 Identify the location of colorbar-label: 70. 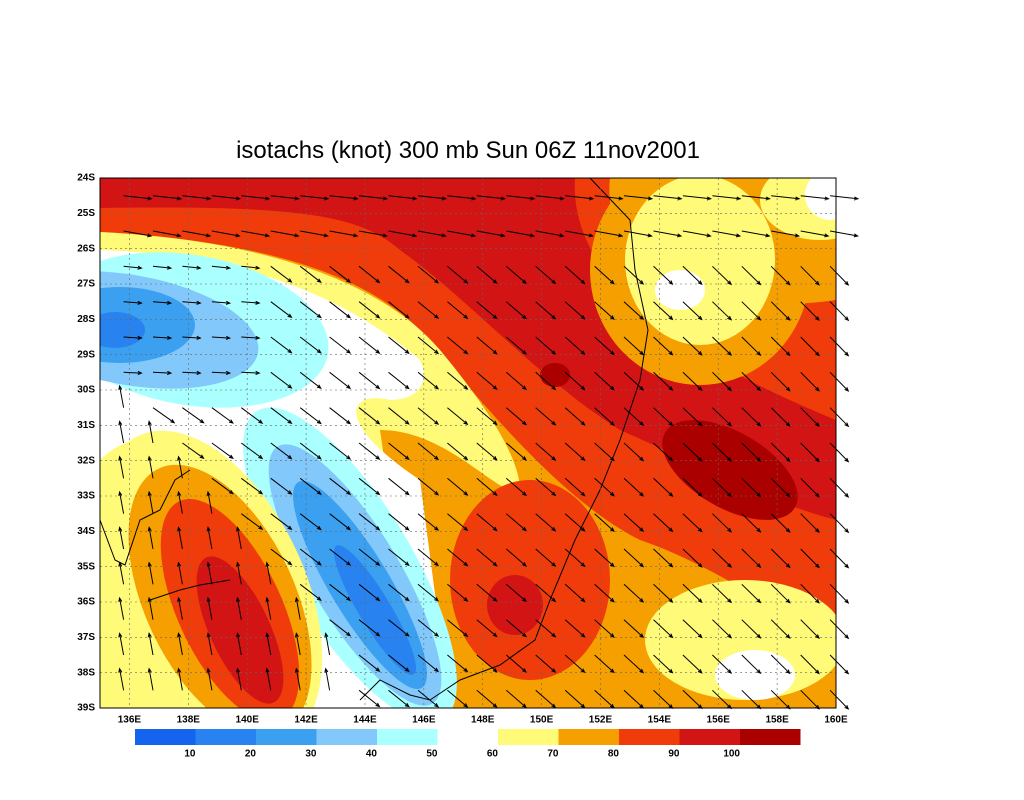
(553, 754).